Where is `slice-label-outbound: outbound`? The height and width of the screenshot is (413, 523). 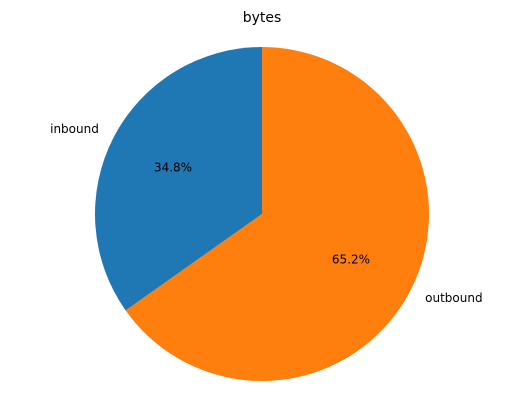
slice-label-outbound: outbound is located at coordinates (453, 298).